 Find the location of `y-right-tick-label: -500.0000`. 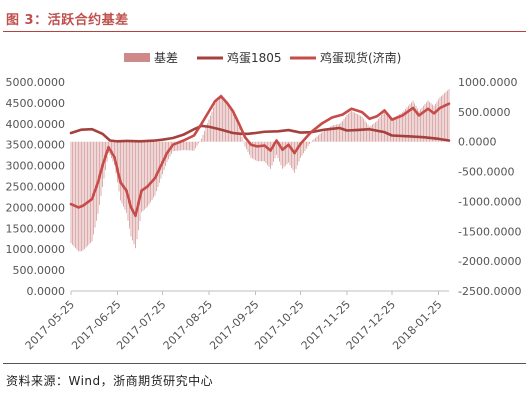

y-right-tick-label: -500.0000 is located at coordinates (486, 172).